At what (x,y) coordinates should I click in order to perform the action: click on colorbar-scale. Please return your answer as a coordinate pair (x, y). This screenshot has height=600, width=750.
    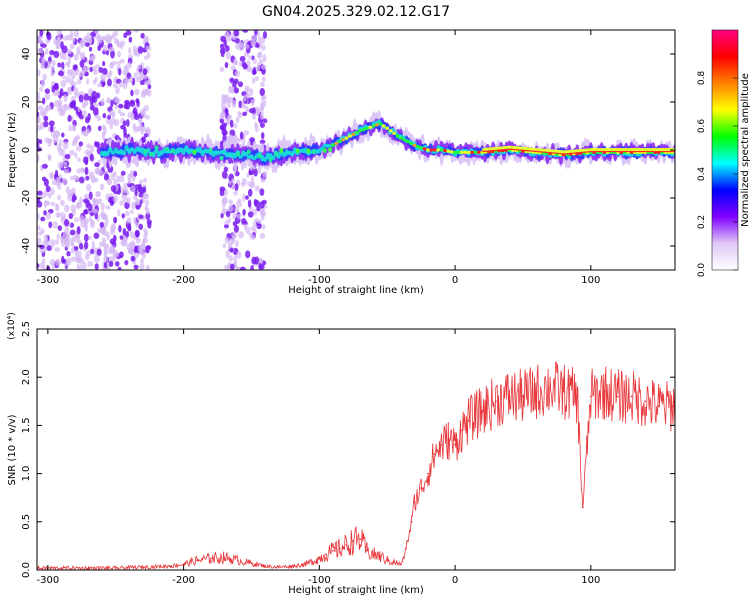
    Looking at the image, I should click on (725, 150).